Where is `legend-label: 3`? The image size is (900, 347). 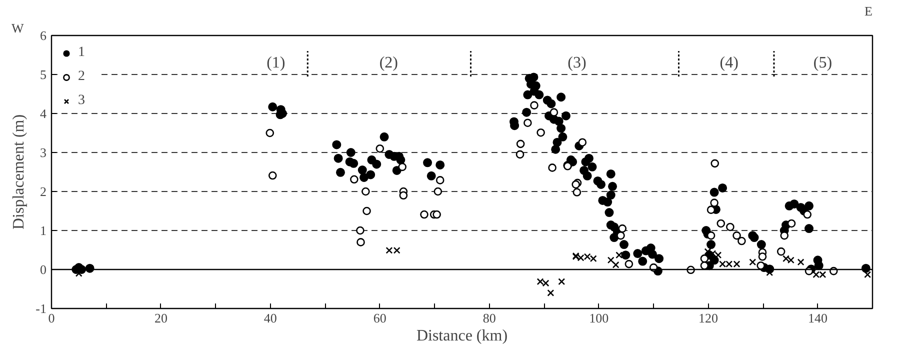 legend-label: 3 is located at coordinates (82, 101).